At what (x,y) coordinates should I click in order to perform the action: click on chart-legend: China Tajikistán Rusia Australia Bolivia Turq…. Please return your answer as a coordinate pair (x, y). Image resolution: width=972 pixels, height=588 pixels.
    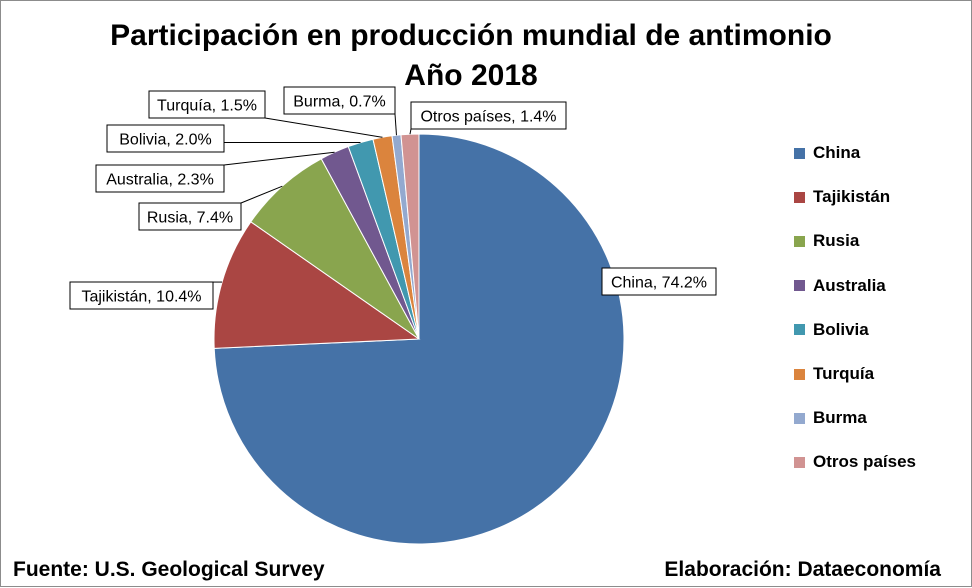
    Looking at the image, I should click on (855, 308).